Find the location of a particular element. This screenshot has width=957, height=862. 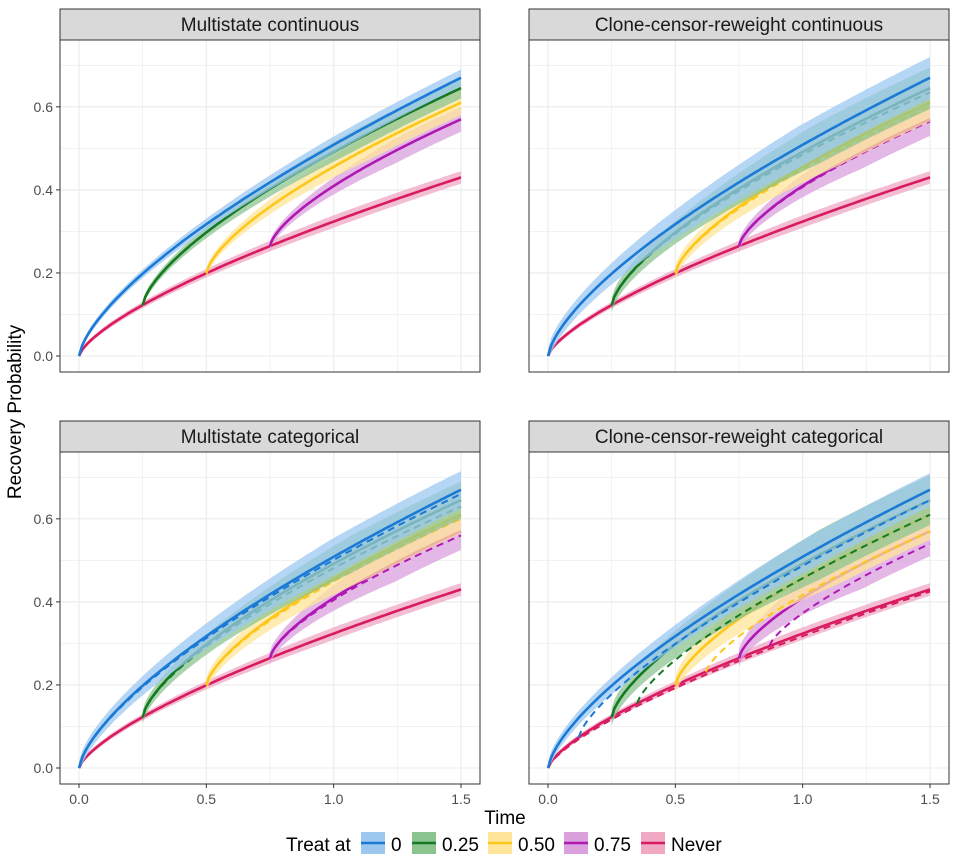

legend-item-never: Never is located at coordinates (681, 844).